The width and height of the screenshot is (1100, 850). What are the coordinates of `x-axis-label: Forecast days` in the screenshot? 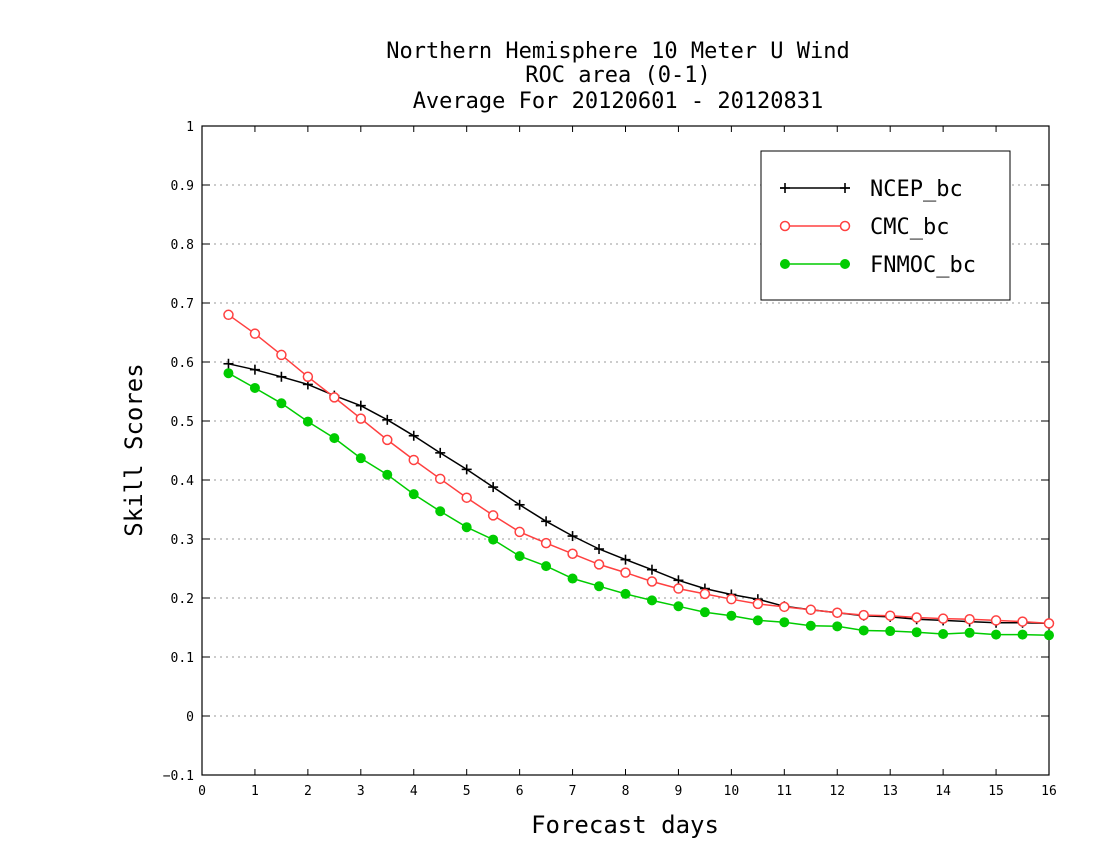 It's located at (625, 825).